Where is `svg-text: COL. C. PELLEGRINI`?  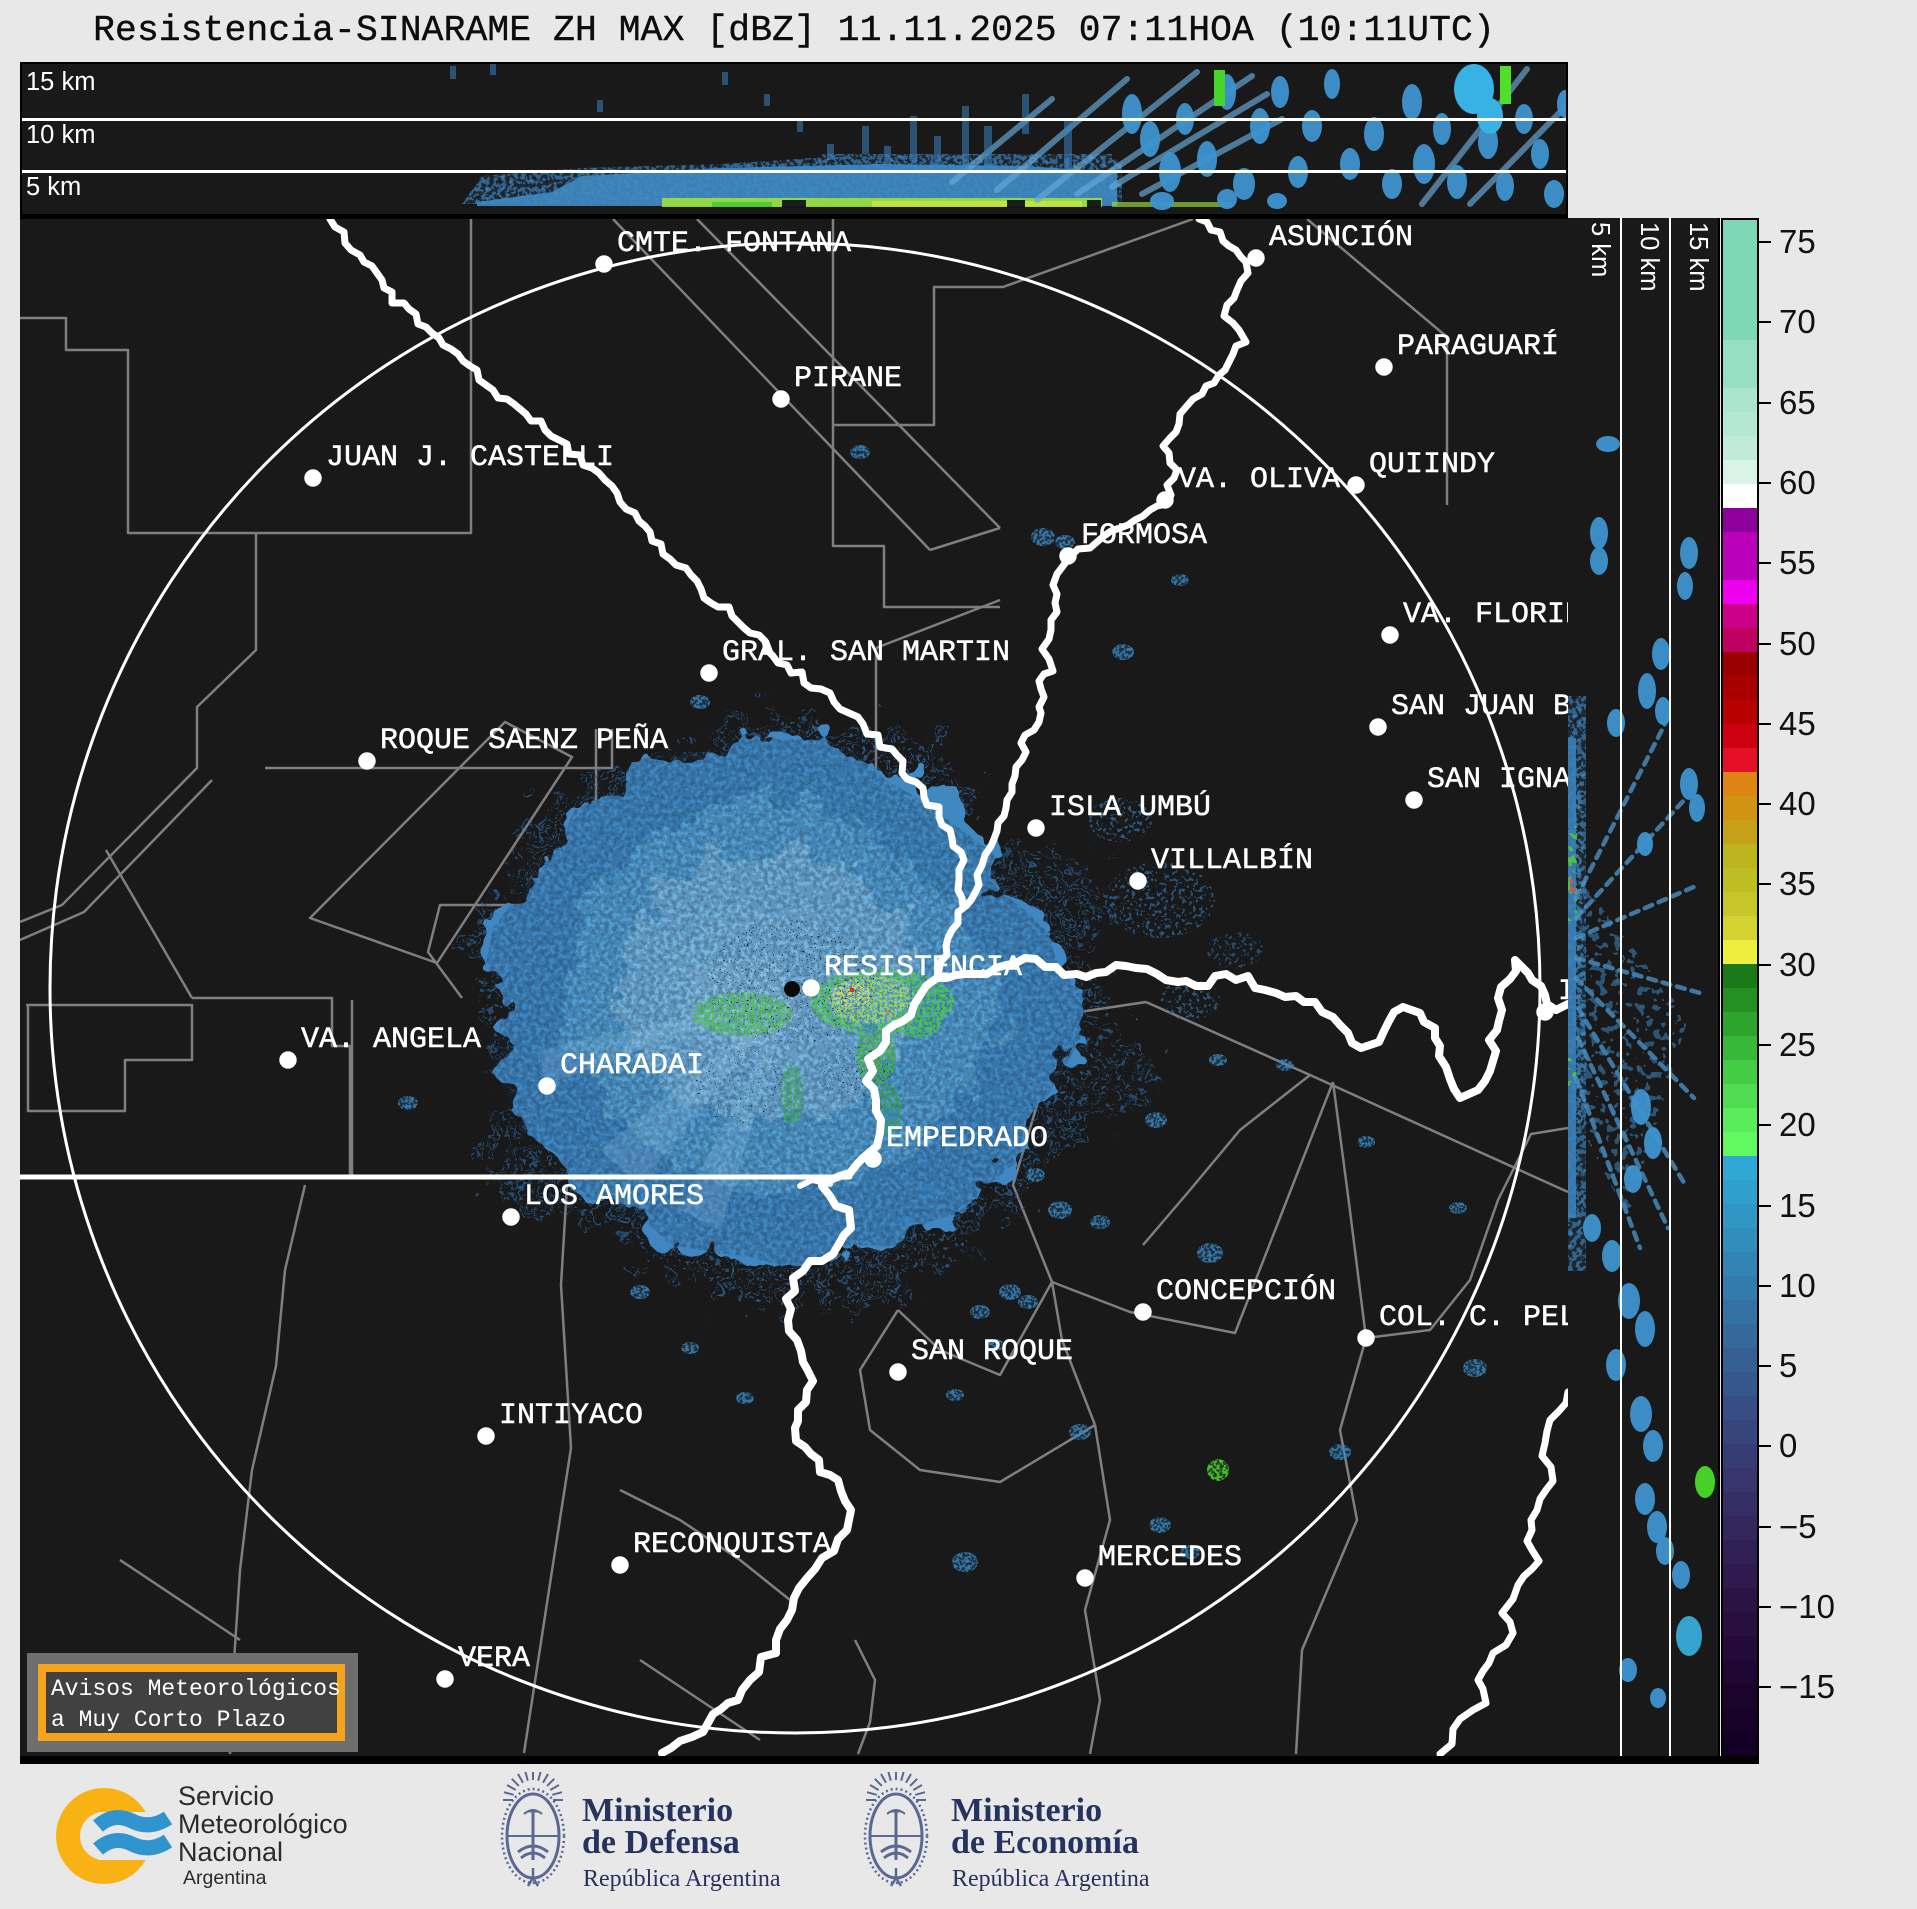 svg-text: COL. C. PELLEGRINI is located at coordinates (1473, 1318).